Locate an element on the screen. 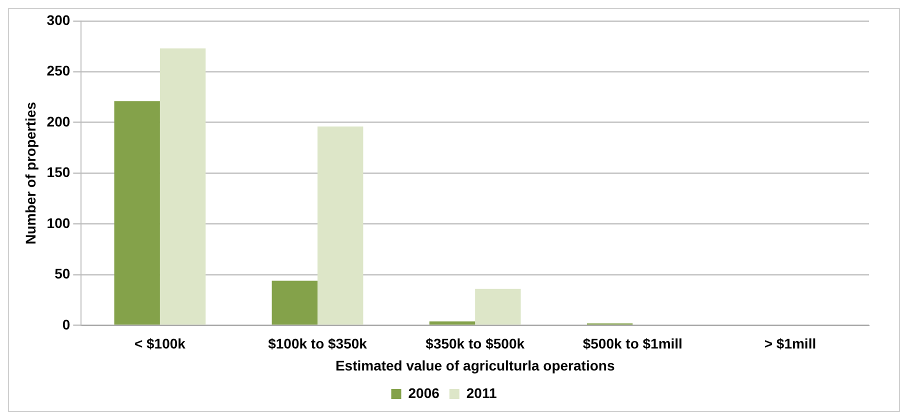 The height and width of the screenshot is (417, 907). y-tick-label: 0 is located at coordinates (66, 324).